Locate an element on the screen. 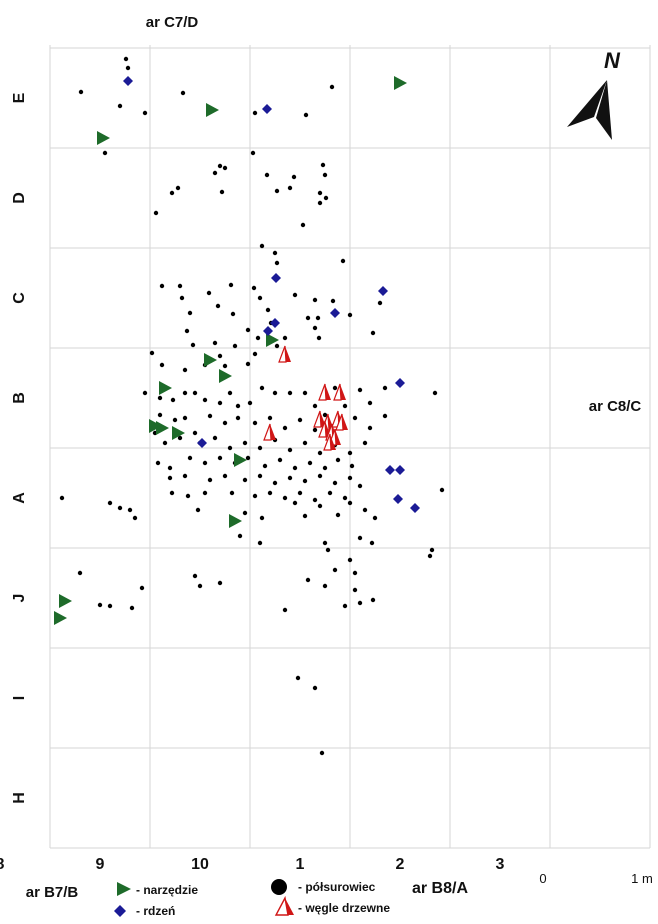 The height and width of the screenshot is (924, 658). area-label-bottom-left: ar B7/B is located at coordinates (52, 892).